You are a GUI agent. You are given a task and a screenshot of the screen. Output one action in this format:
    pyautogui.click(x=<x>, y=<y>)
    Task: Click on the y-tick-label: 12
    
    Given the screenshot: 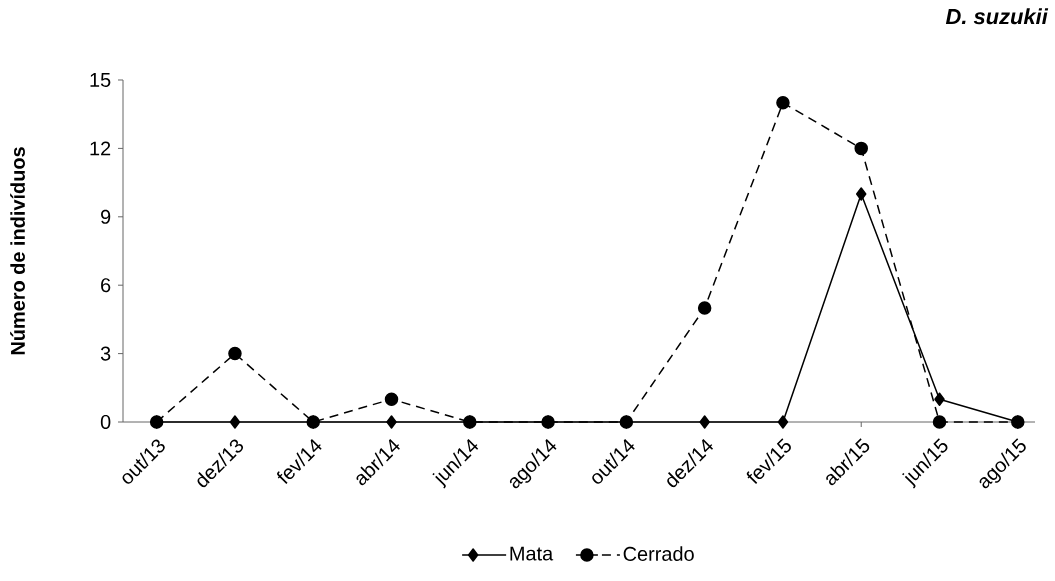 What is the action you would take?
    pyautogui.click(x=100, y=148)
    